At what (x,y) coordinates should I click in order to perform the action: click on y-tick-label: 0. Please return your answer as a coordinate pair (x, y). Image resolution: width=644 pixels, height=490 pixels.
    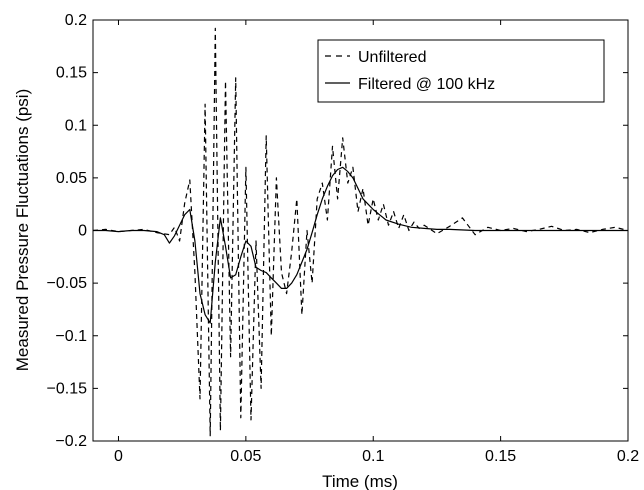
    Looking at the image, I should click on (82, 231).